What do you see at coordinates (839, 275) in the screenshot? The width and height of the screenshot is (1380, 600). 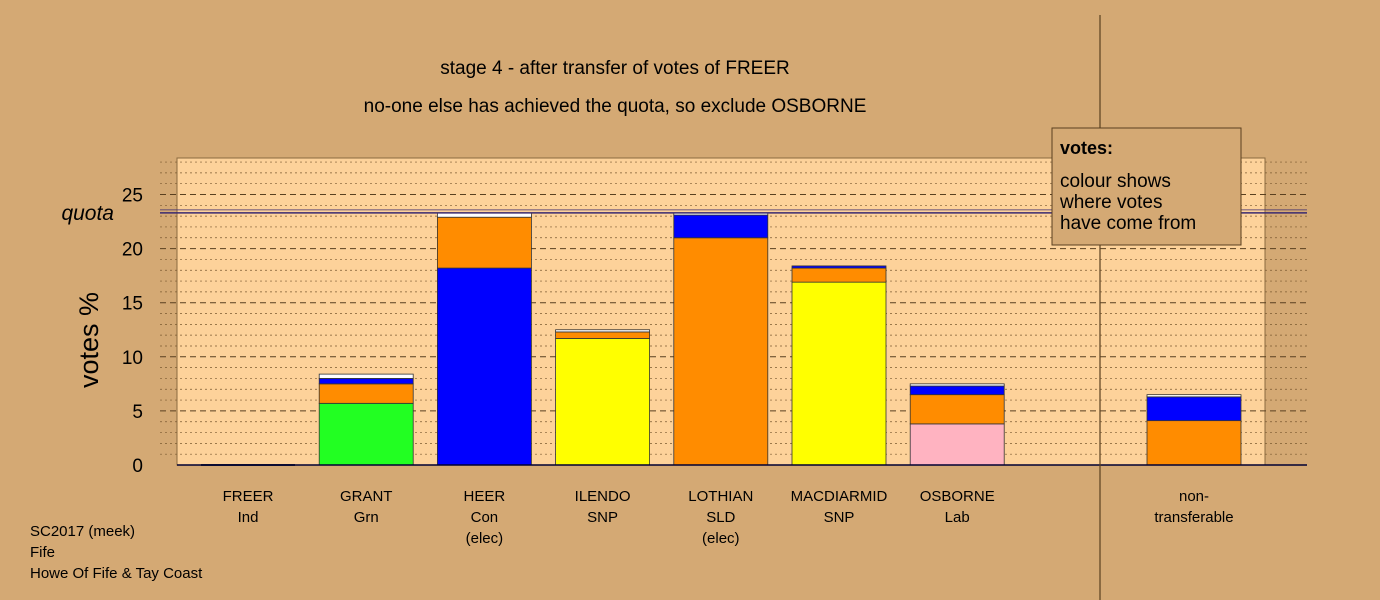 I see `bar-macdiarmid-segment-orange` at bounding box center [839, 275].